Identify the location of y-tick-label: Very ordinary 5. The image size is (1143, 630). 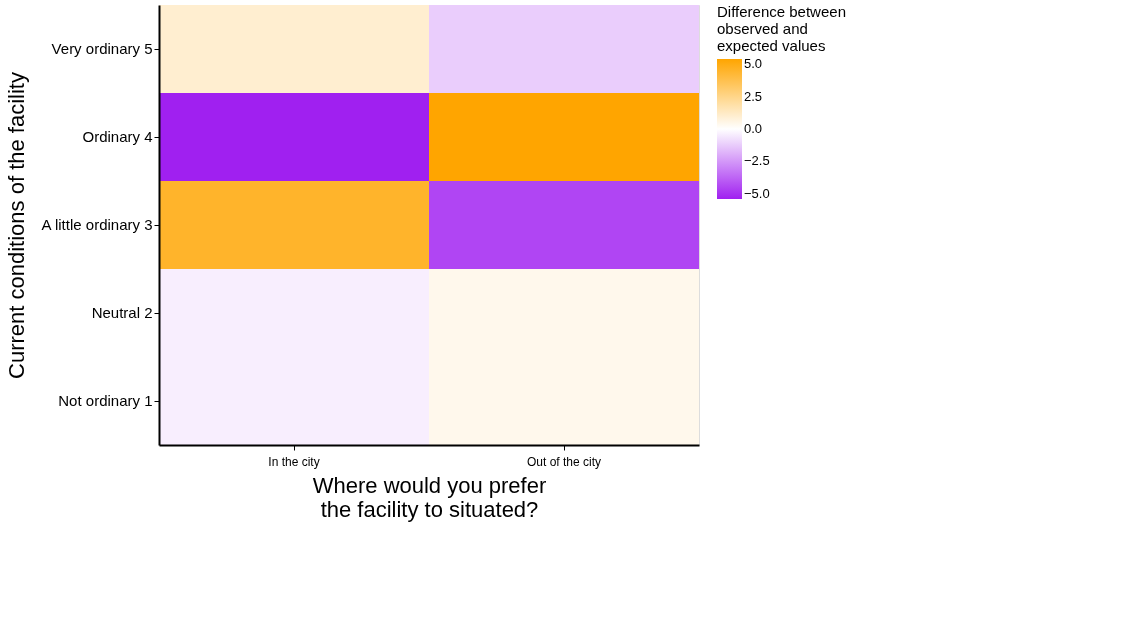
(102, 48).